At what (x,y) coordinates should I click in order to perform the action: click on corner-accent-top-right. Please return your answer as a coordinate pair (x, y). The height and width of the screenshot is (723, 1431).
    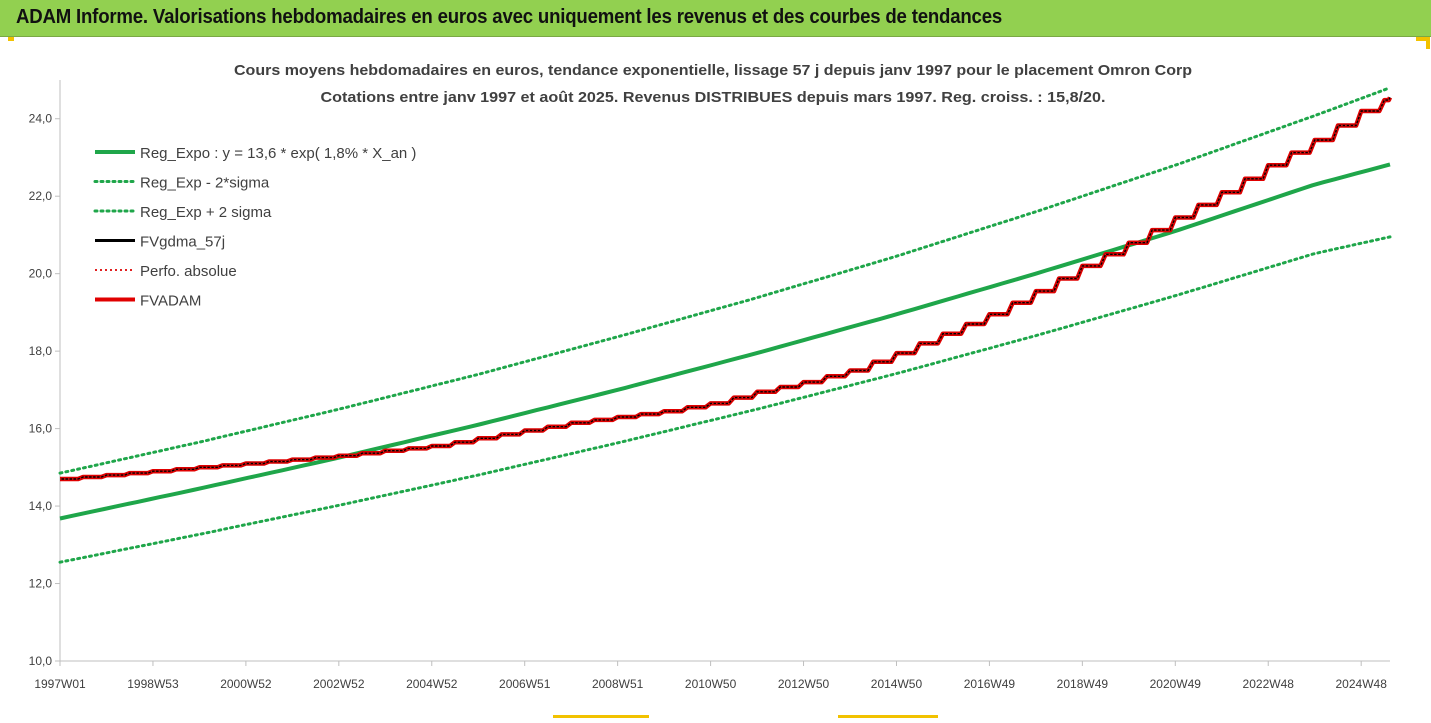
    Looking at the image, I should click on (1423, 39).